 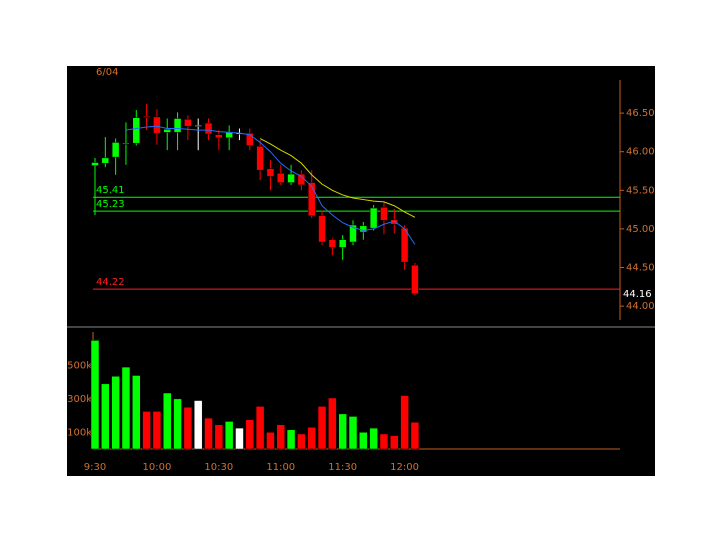 I want to click on level-label: 45.41, so click(x=110, y=190).